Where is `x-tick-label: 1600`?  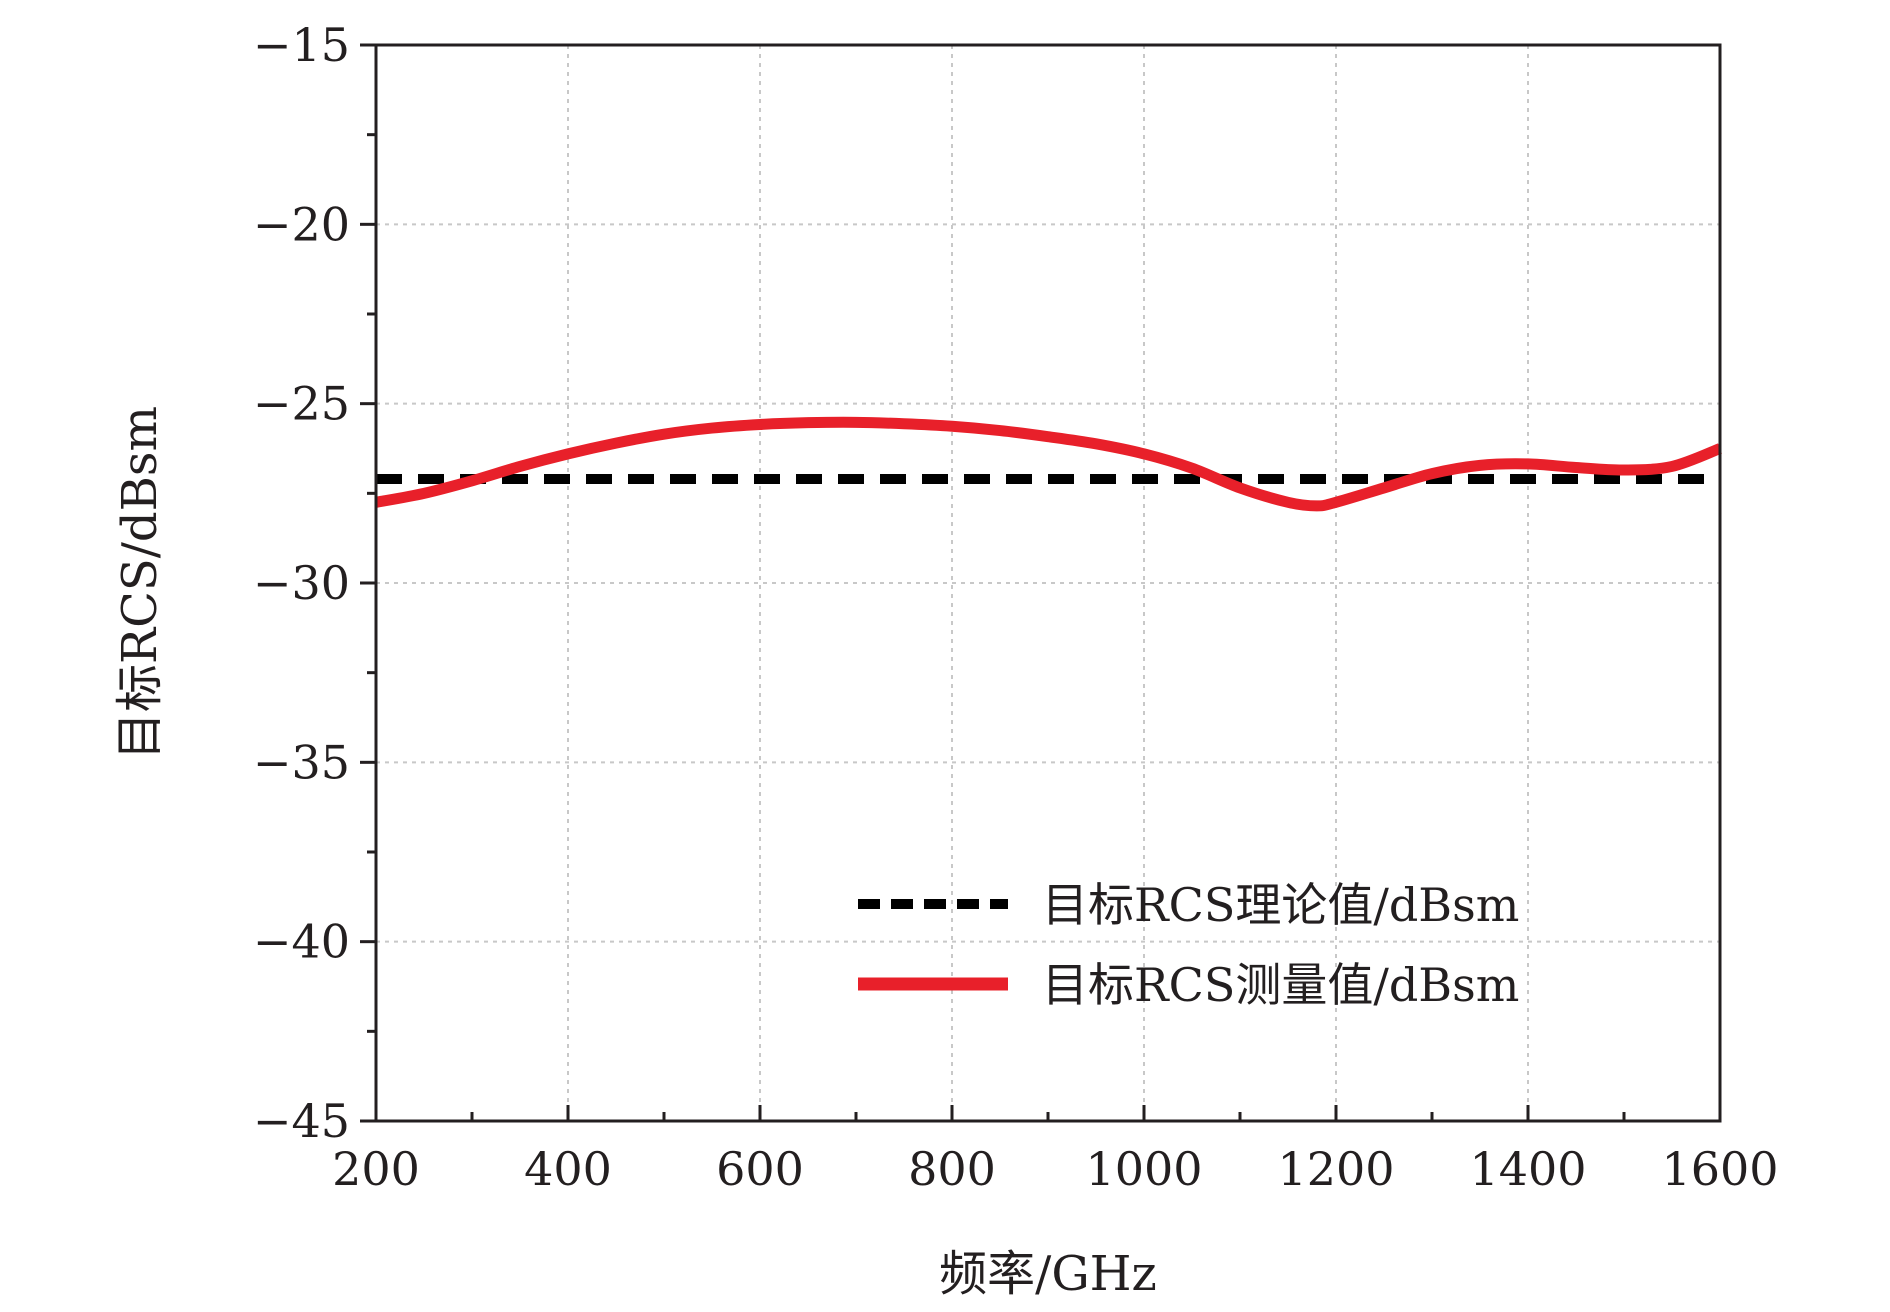 x-tick-label: 1600 is located at coordinates (1719, 1169).